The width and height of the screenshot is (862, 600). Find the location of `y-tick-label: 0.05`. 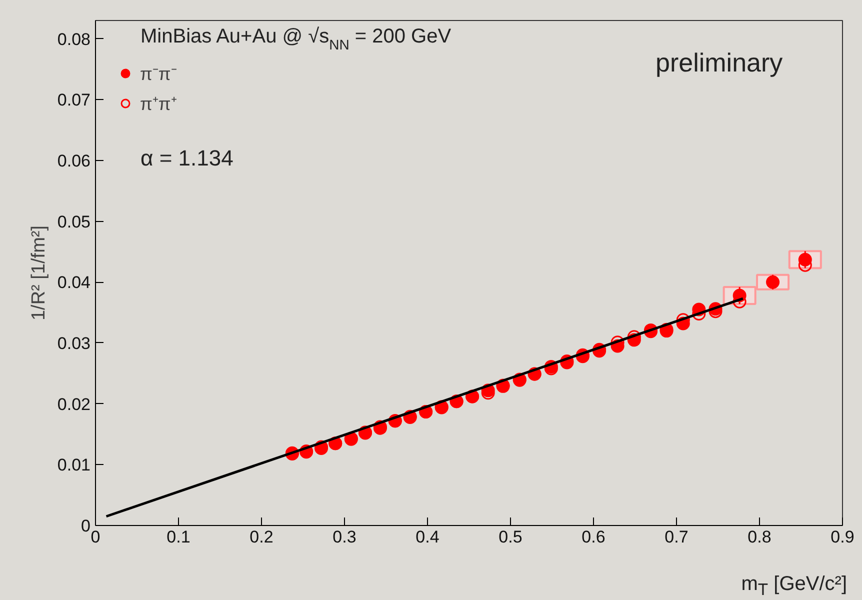

y-tick-label: 0.05 is located at coordinates (74, 222).